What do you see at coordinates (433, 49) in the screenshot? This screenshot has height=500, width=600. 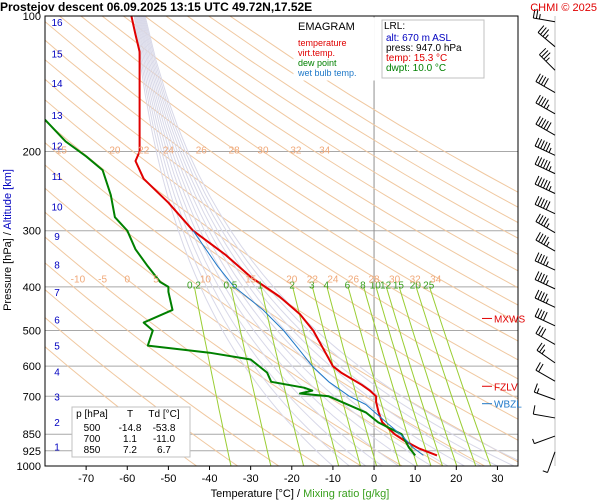 I see `lrl-box` at bounding box center [433, 49].